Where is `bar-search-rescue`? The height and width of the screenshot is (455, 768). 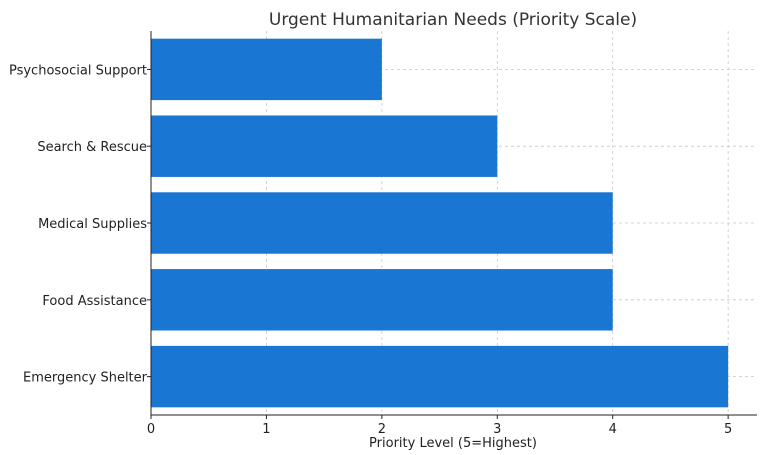 bar-search-rescue is located at coordinates (324, 146).